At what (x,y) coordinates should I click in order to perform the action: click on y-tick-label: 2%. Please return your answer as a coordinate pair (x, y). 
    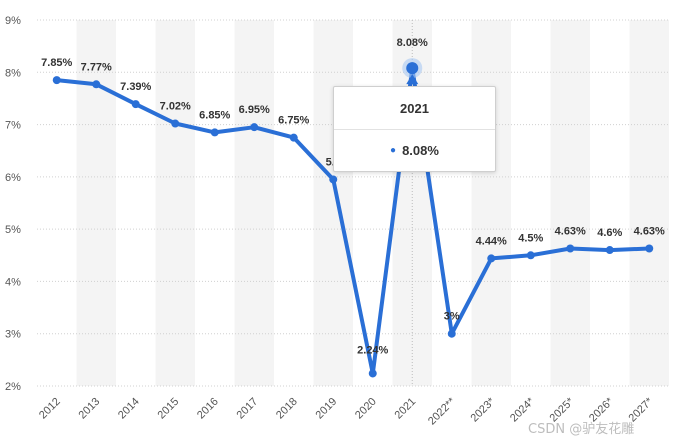
    Looking at the image, I should click on (13, 387).